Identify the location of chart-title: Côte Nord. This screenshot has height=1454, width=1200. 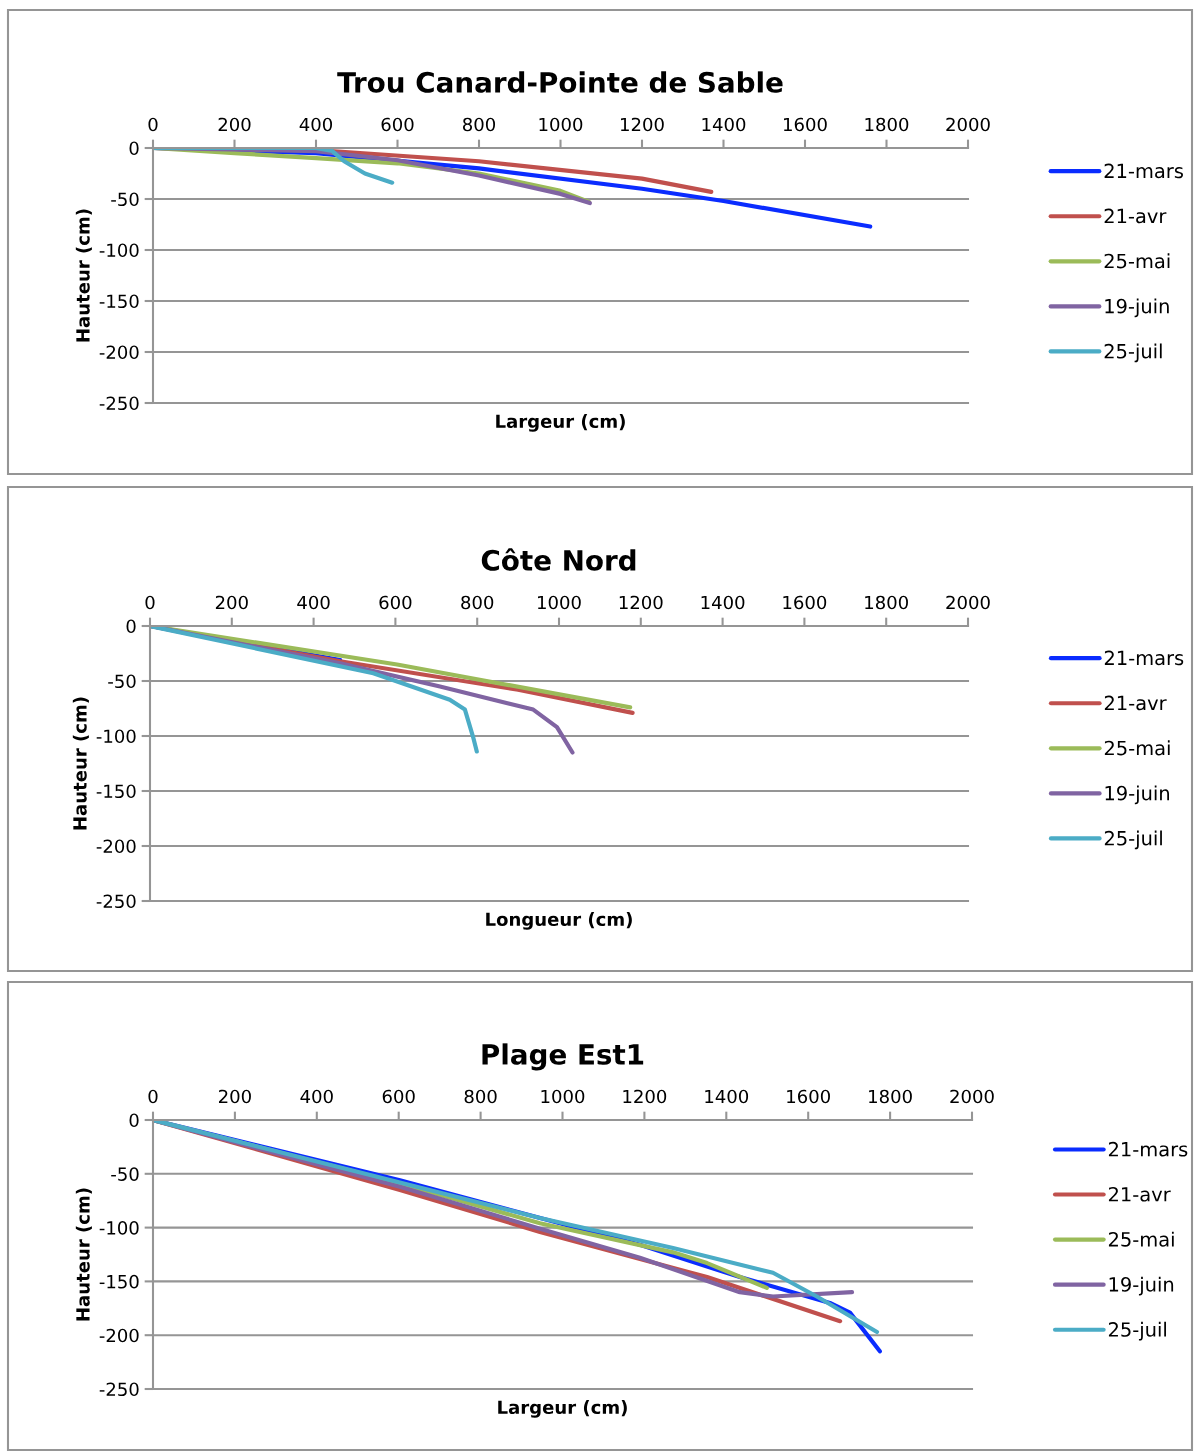
(558, 559).